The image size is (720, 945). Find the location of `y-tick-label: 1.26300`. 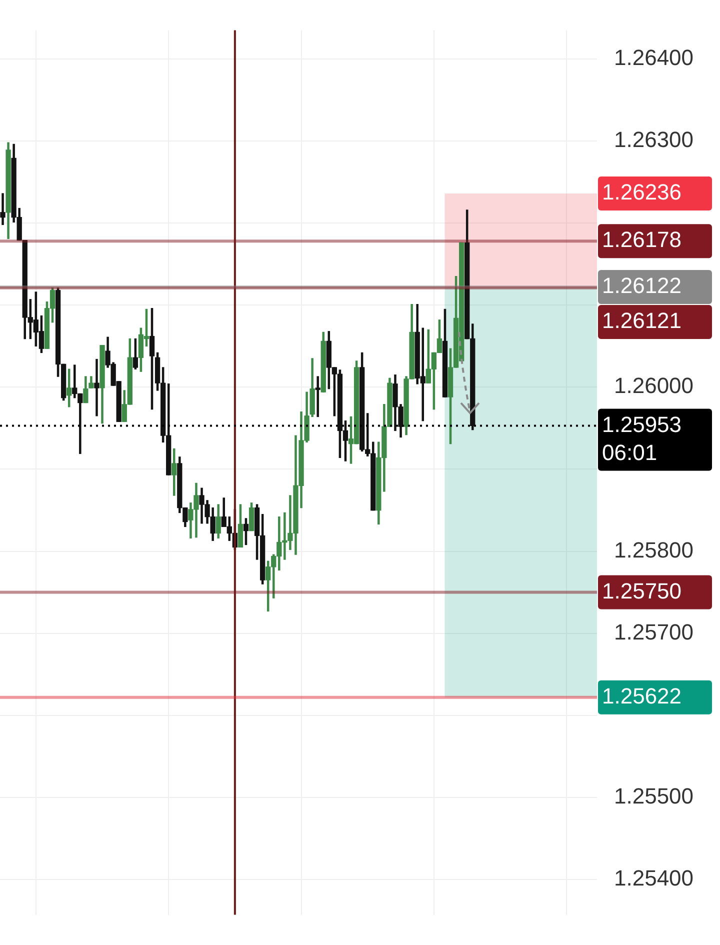

y-tick-label: 1.26300 is located at coordinates (654, 139).